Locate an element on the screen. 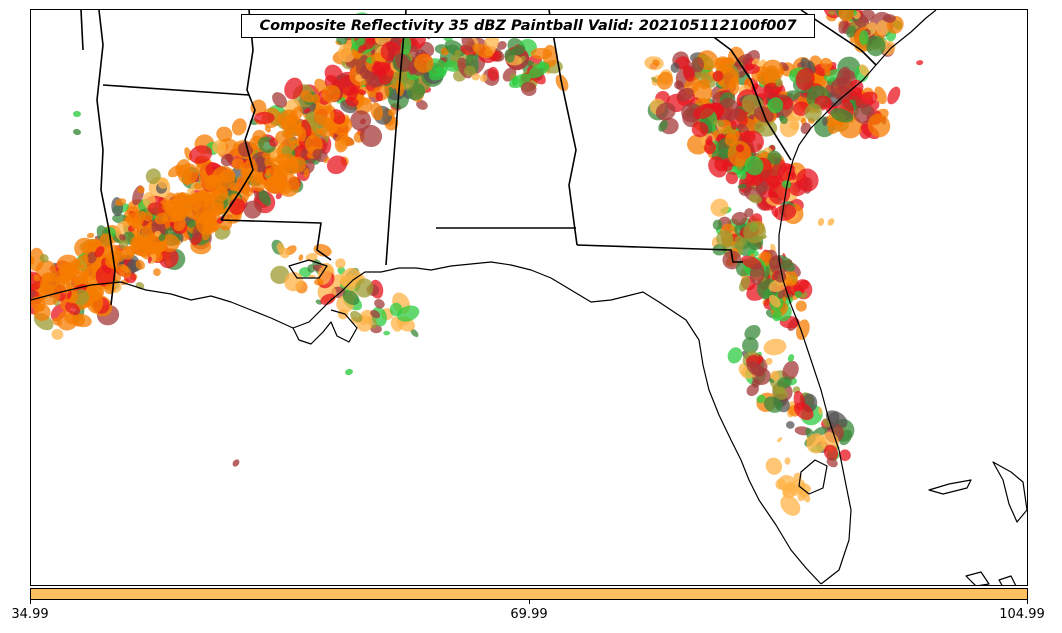 Image resolution: width=1062 pixels, height=633 pixels. lake-okeechobee is located at coordinates (813, 477).